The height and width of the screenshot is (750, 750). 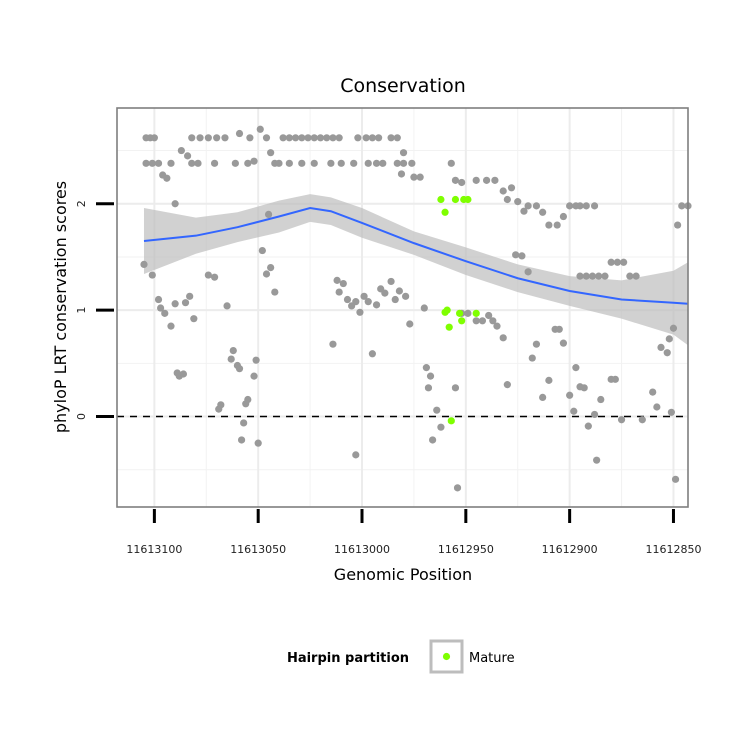 I want to click on confidence-ribbon-layer, so click(x=415, y=270).